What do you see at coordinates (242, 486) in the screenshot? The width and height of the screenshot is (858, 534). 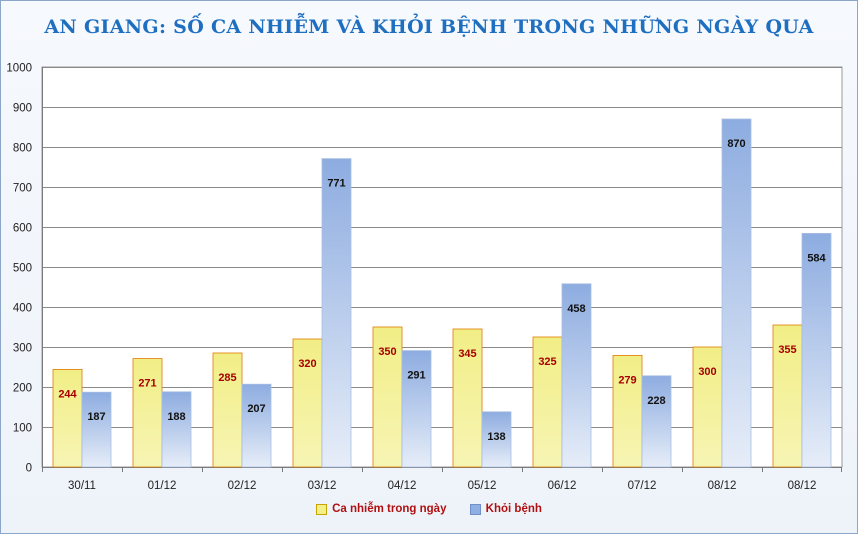 I see `x-tick-label: 02/12` at bounding box center [242, 486].